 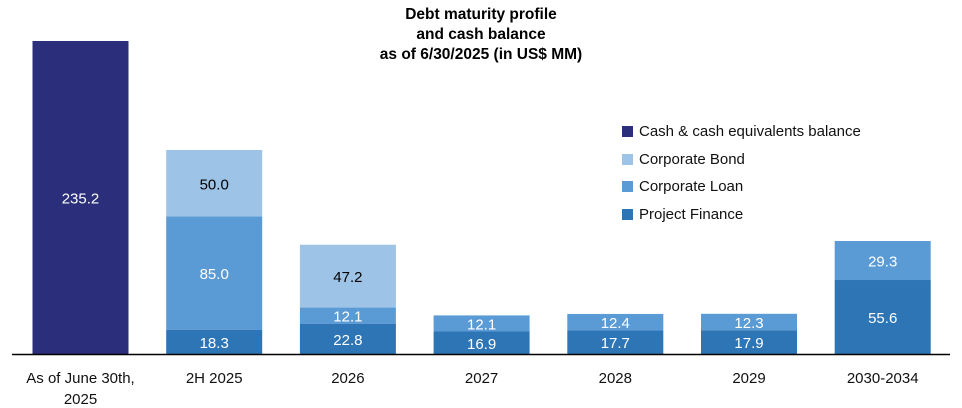 What do you see at coordinates (214, 378) in the screenshot?
I see `x-tick-label: 2H 2025` at bounding box center [214, 378].